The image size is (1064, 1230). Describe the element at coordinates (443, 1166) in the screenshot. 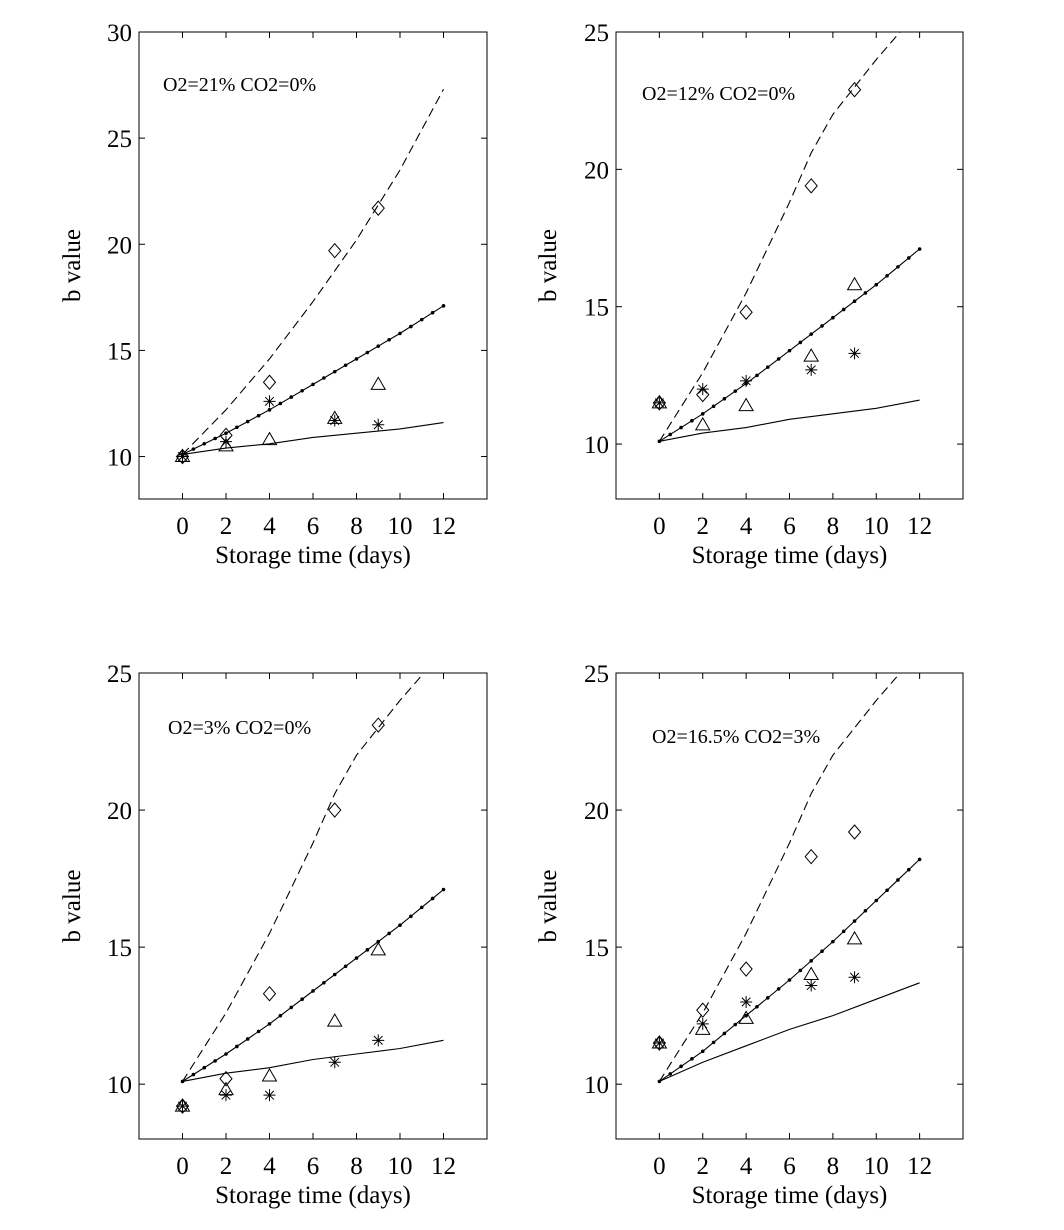

I see `x-tick-label: 12` at that location.